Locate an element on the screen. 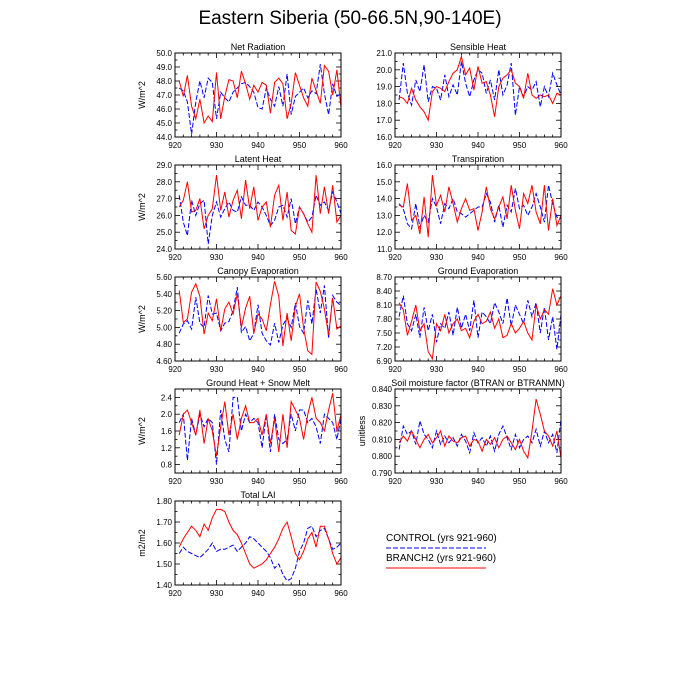  y-tick-label: 29.0 is located at coordinates (164, 165).